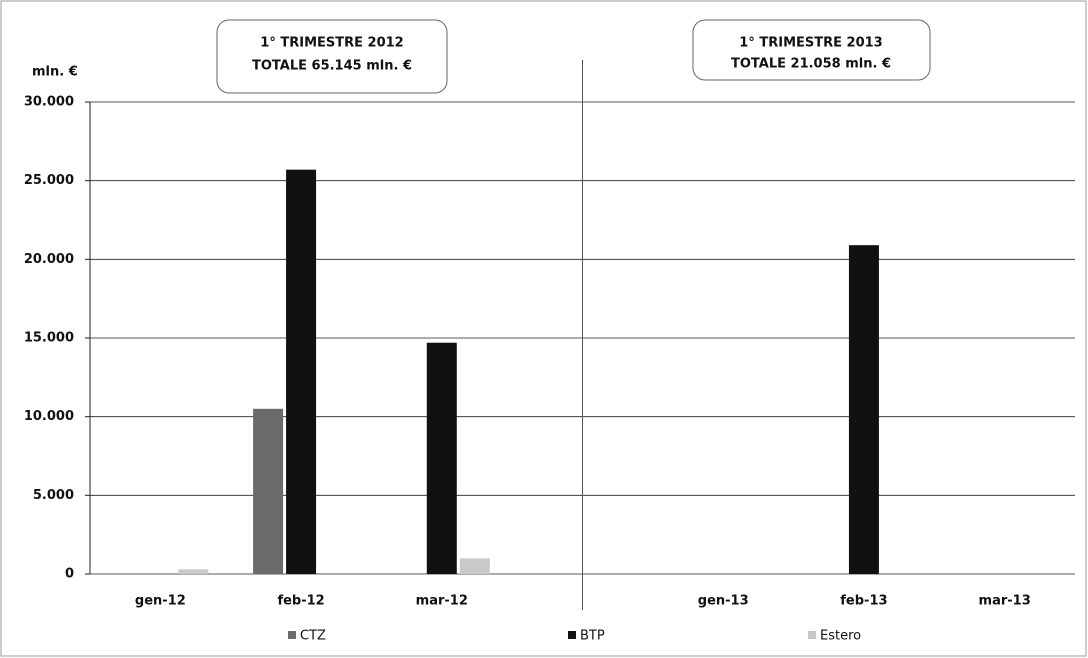 This screenshot has width=1088, height=658. I want to click on x-tick-label: mar-13, so click(1005, 601).